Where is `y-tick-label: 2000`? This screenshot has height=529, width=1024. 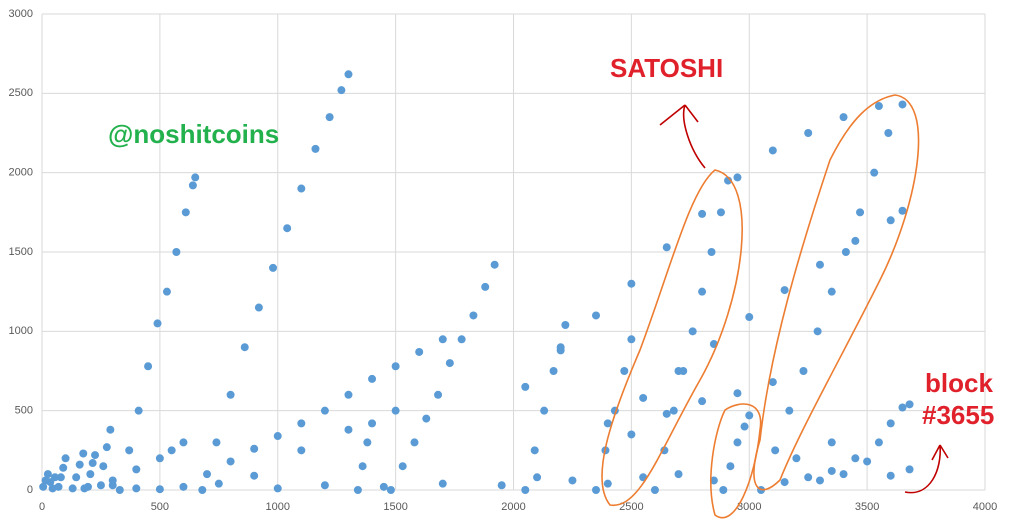 y-tick-label: 2000 is located at coordinates (21, 173).